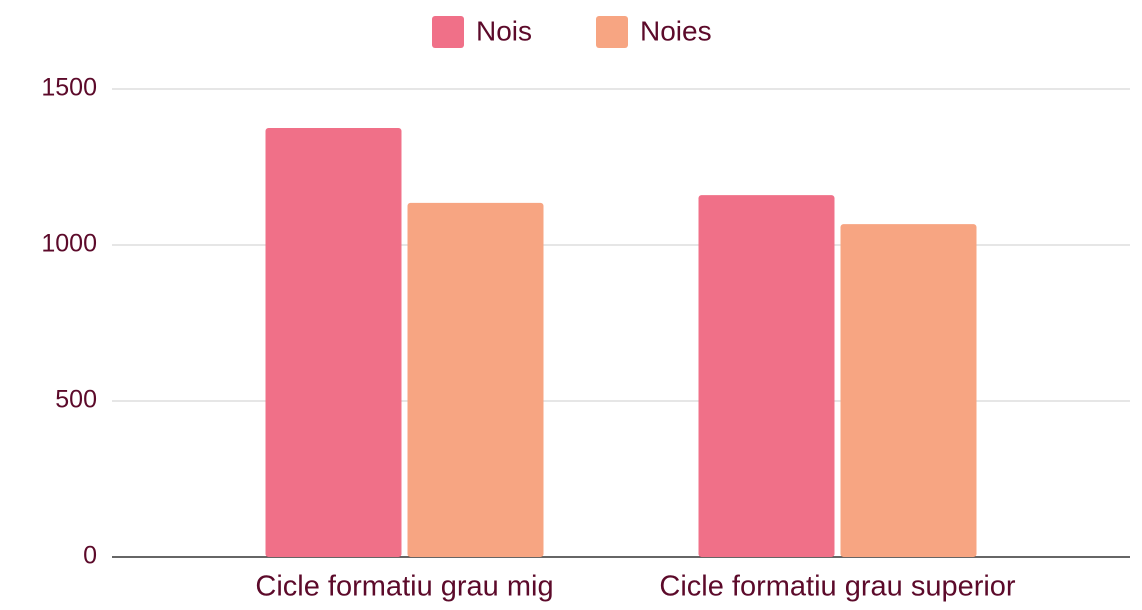  I want to click on y-tick-label: 1500, so click(69, 88).